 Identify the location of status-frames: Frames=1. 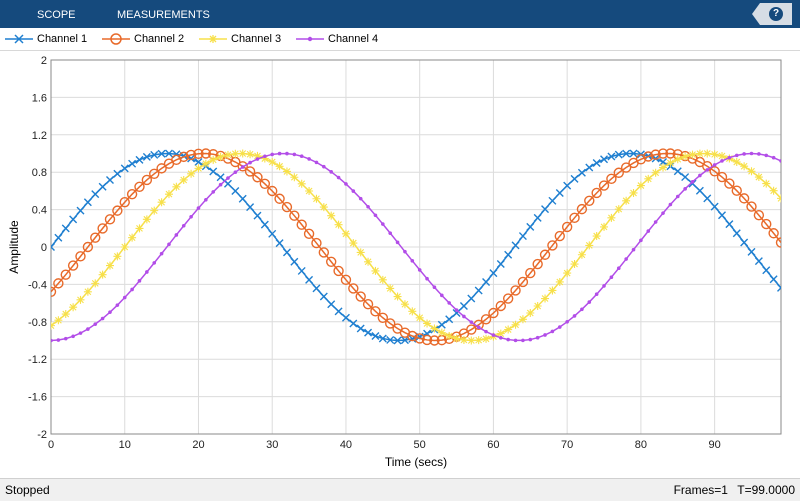
(700, 490).